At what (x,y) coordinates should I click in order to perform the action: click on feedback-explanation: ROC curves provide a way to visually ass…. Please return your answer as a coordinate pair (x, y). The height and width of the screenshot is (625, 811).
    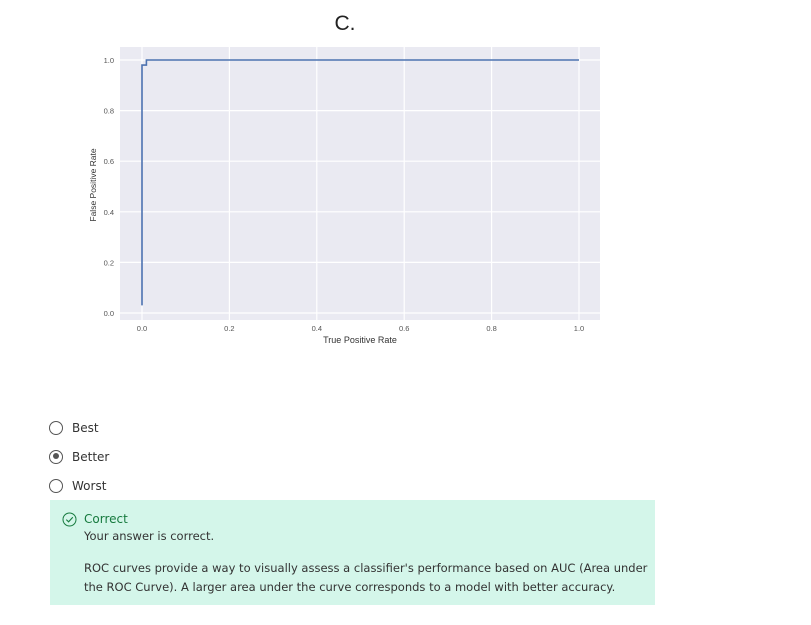
    Looking at the image, I should click on (366, 577).